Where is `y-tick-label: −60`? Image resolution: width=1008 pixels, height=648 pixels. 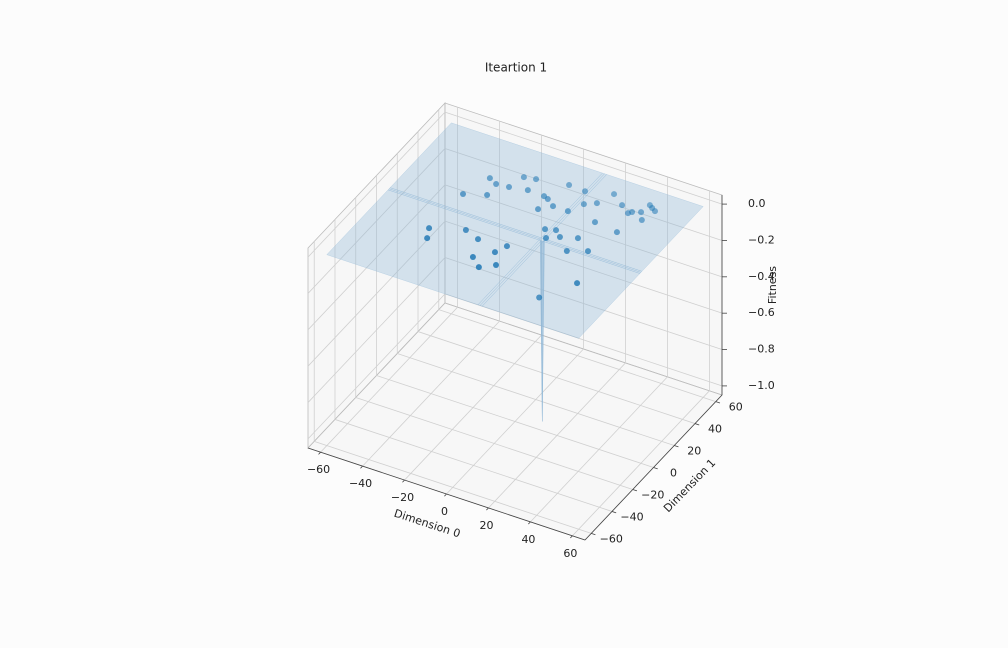
y-tick-label: −60 is located at coordinates (611, 538).